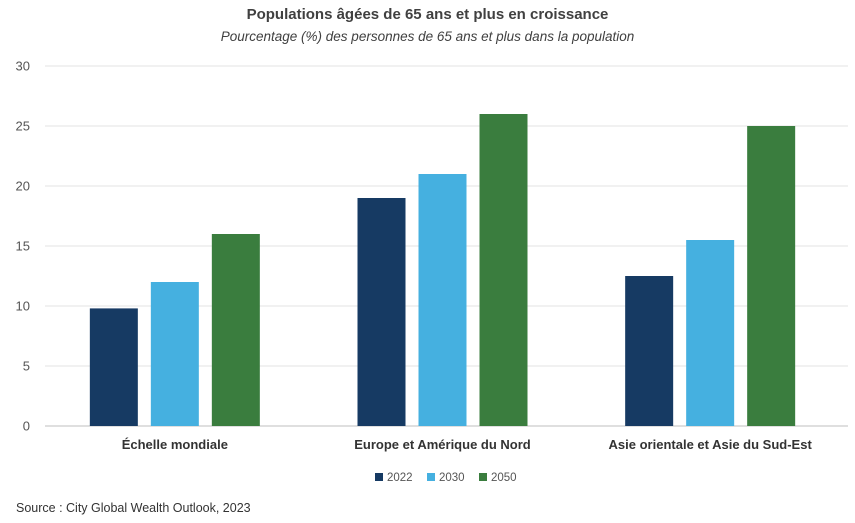 This screenshot has width=855, height=523. Describe the element at coordinates (431, 477) in the screenshot. I see `legend-swatch-2030` at that location.